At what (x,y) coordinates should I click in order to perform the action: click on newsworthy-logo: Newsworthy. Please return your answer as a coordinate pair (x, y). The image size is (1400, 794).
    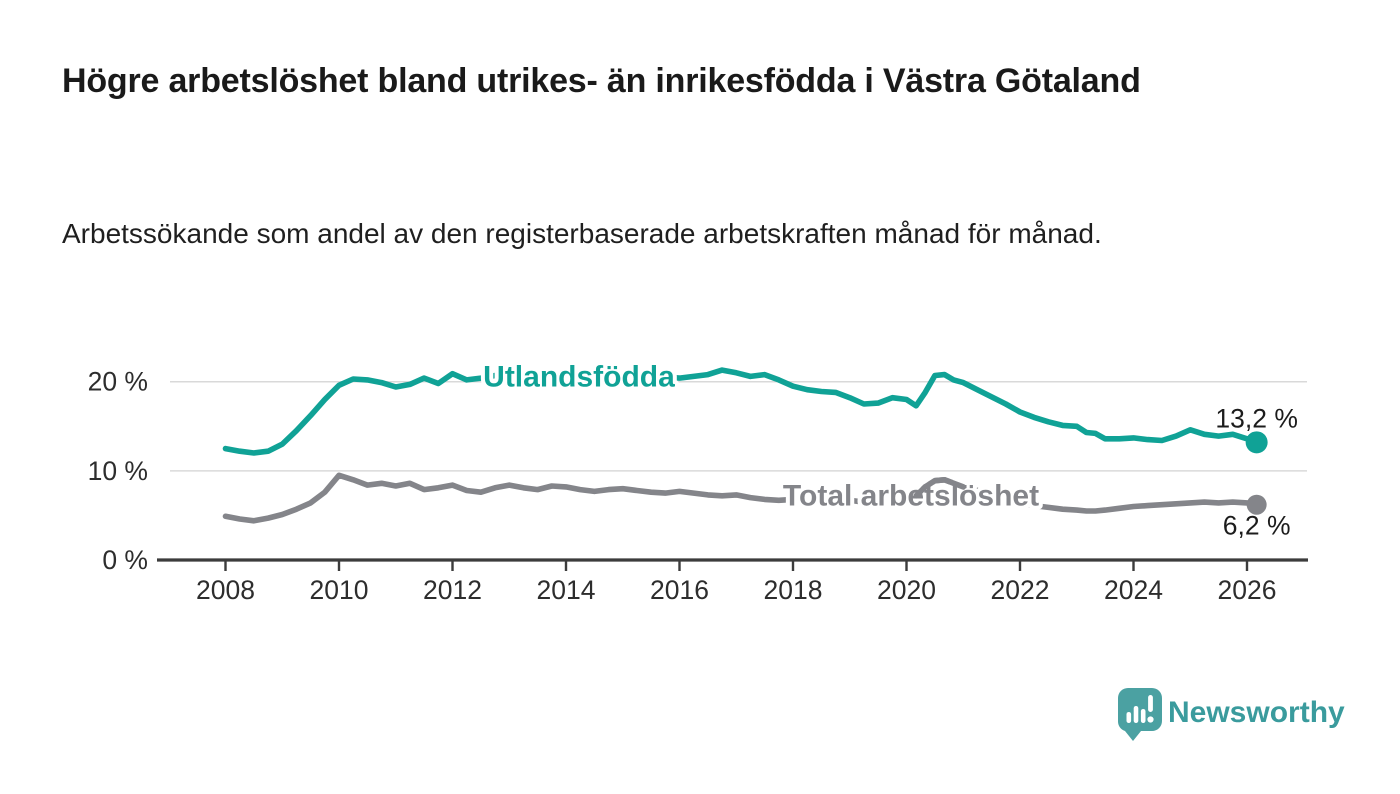
    Looking at the image, I should click on (1231, 714).